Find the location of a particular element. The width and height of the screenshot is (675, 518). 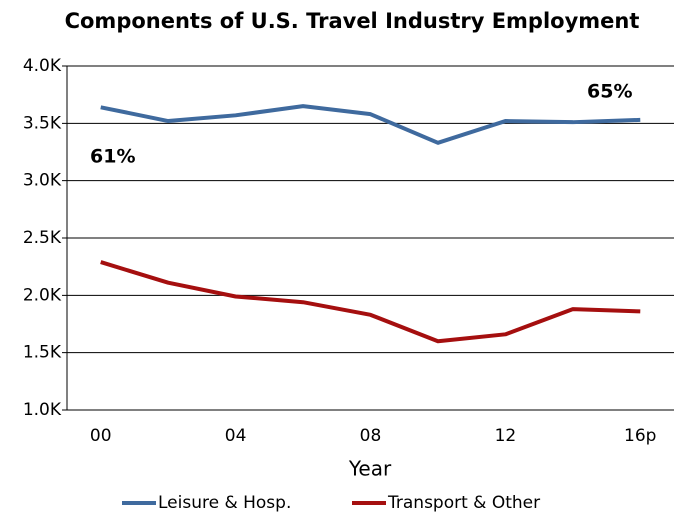

x-axis-label: Year is located at coordinates (370, 469).